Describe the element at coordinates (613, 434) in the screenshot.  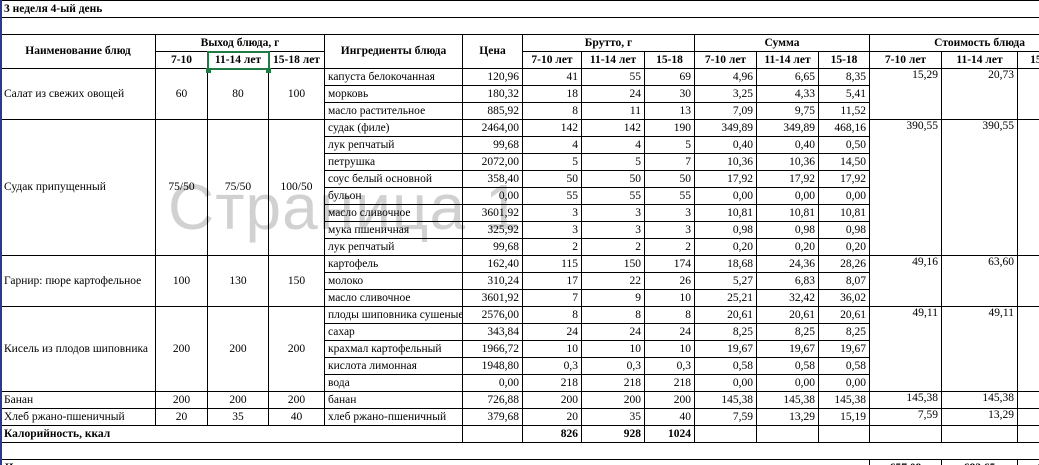
I see `calories-value-11-14: 928` at that location.